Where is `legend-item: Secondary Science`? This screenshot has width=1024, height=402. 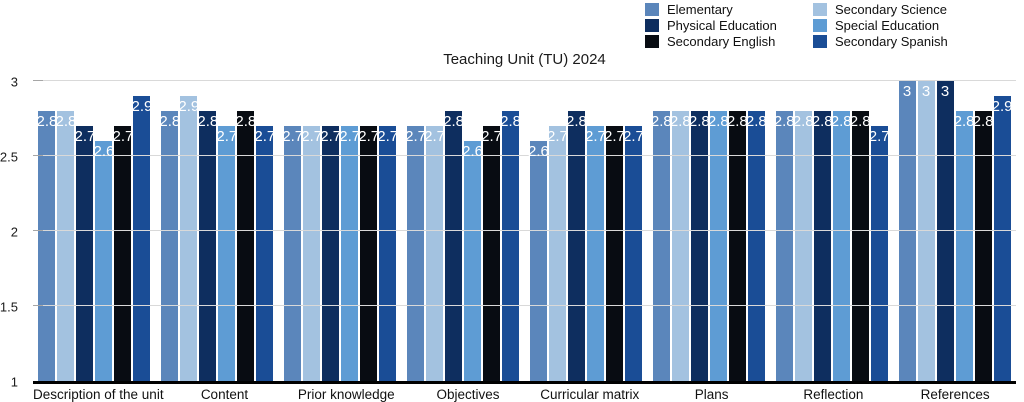 legend-item: Secondary Science is located at coordinates (897, 9).